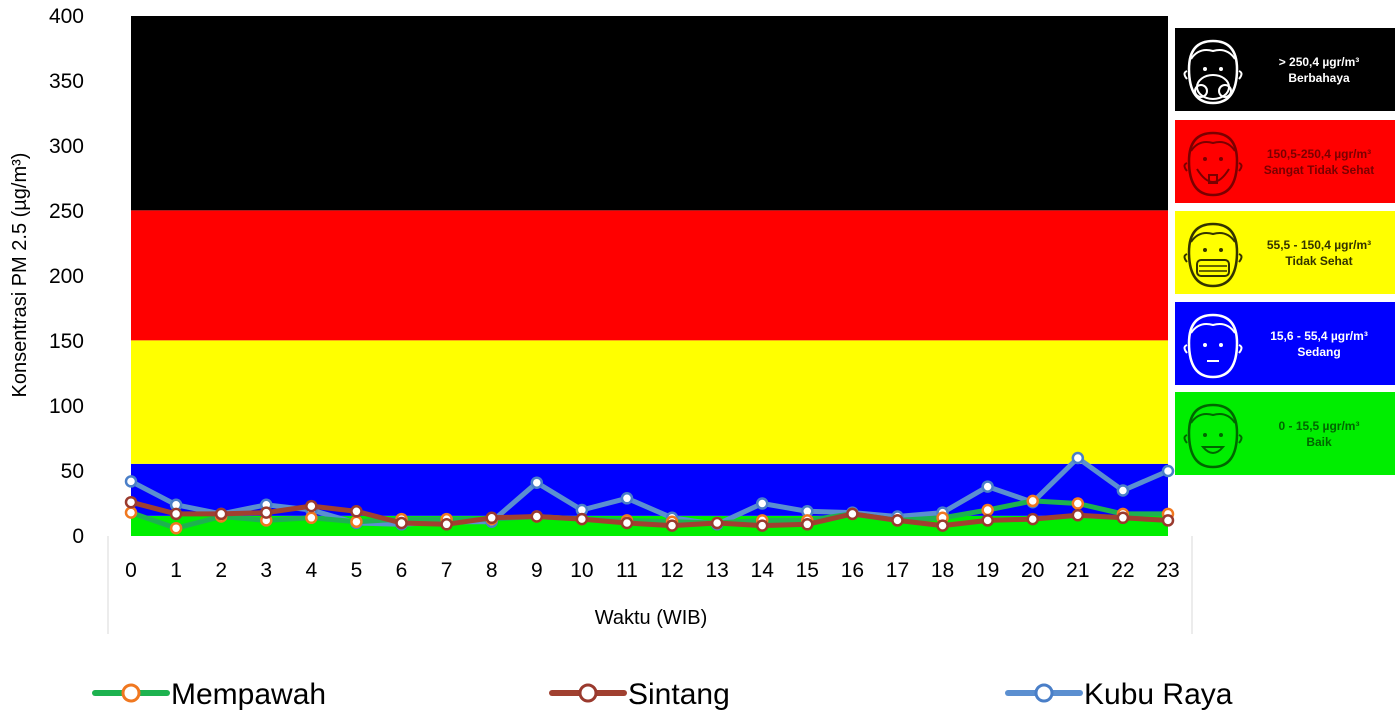 The image size is (1395, 715). Describe the element at coordinates (78, 536) in the screenshot. I see `y-tick-label: 0` at that location.